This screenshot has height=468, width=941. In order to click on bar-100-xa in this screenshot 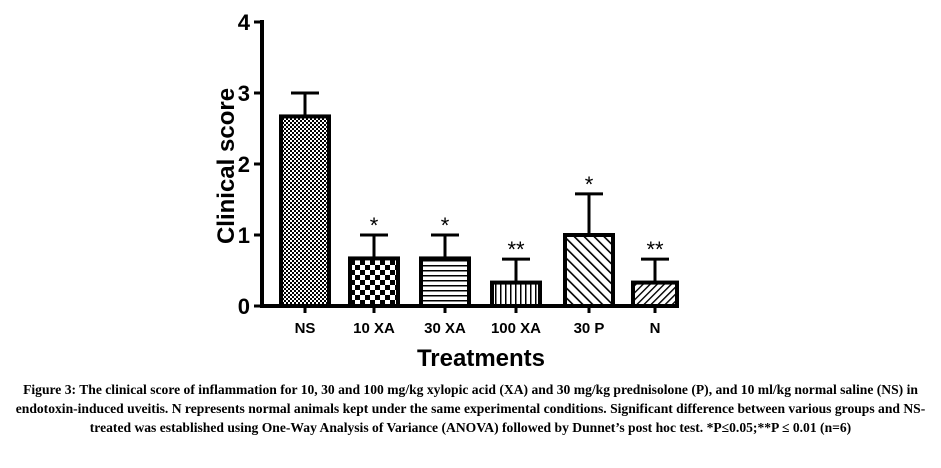, I will do `click(516, 294)`.